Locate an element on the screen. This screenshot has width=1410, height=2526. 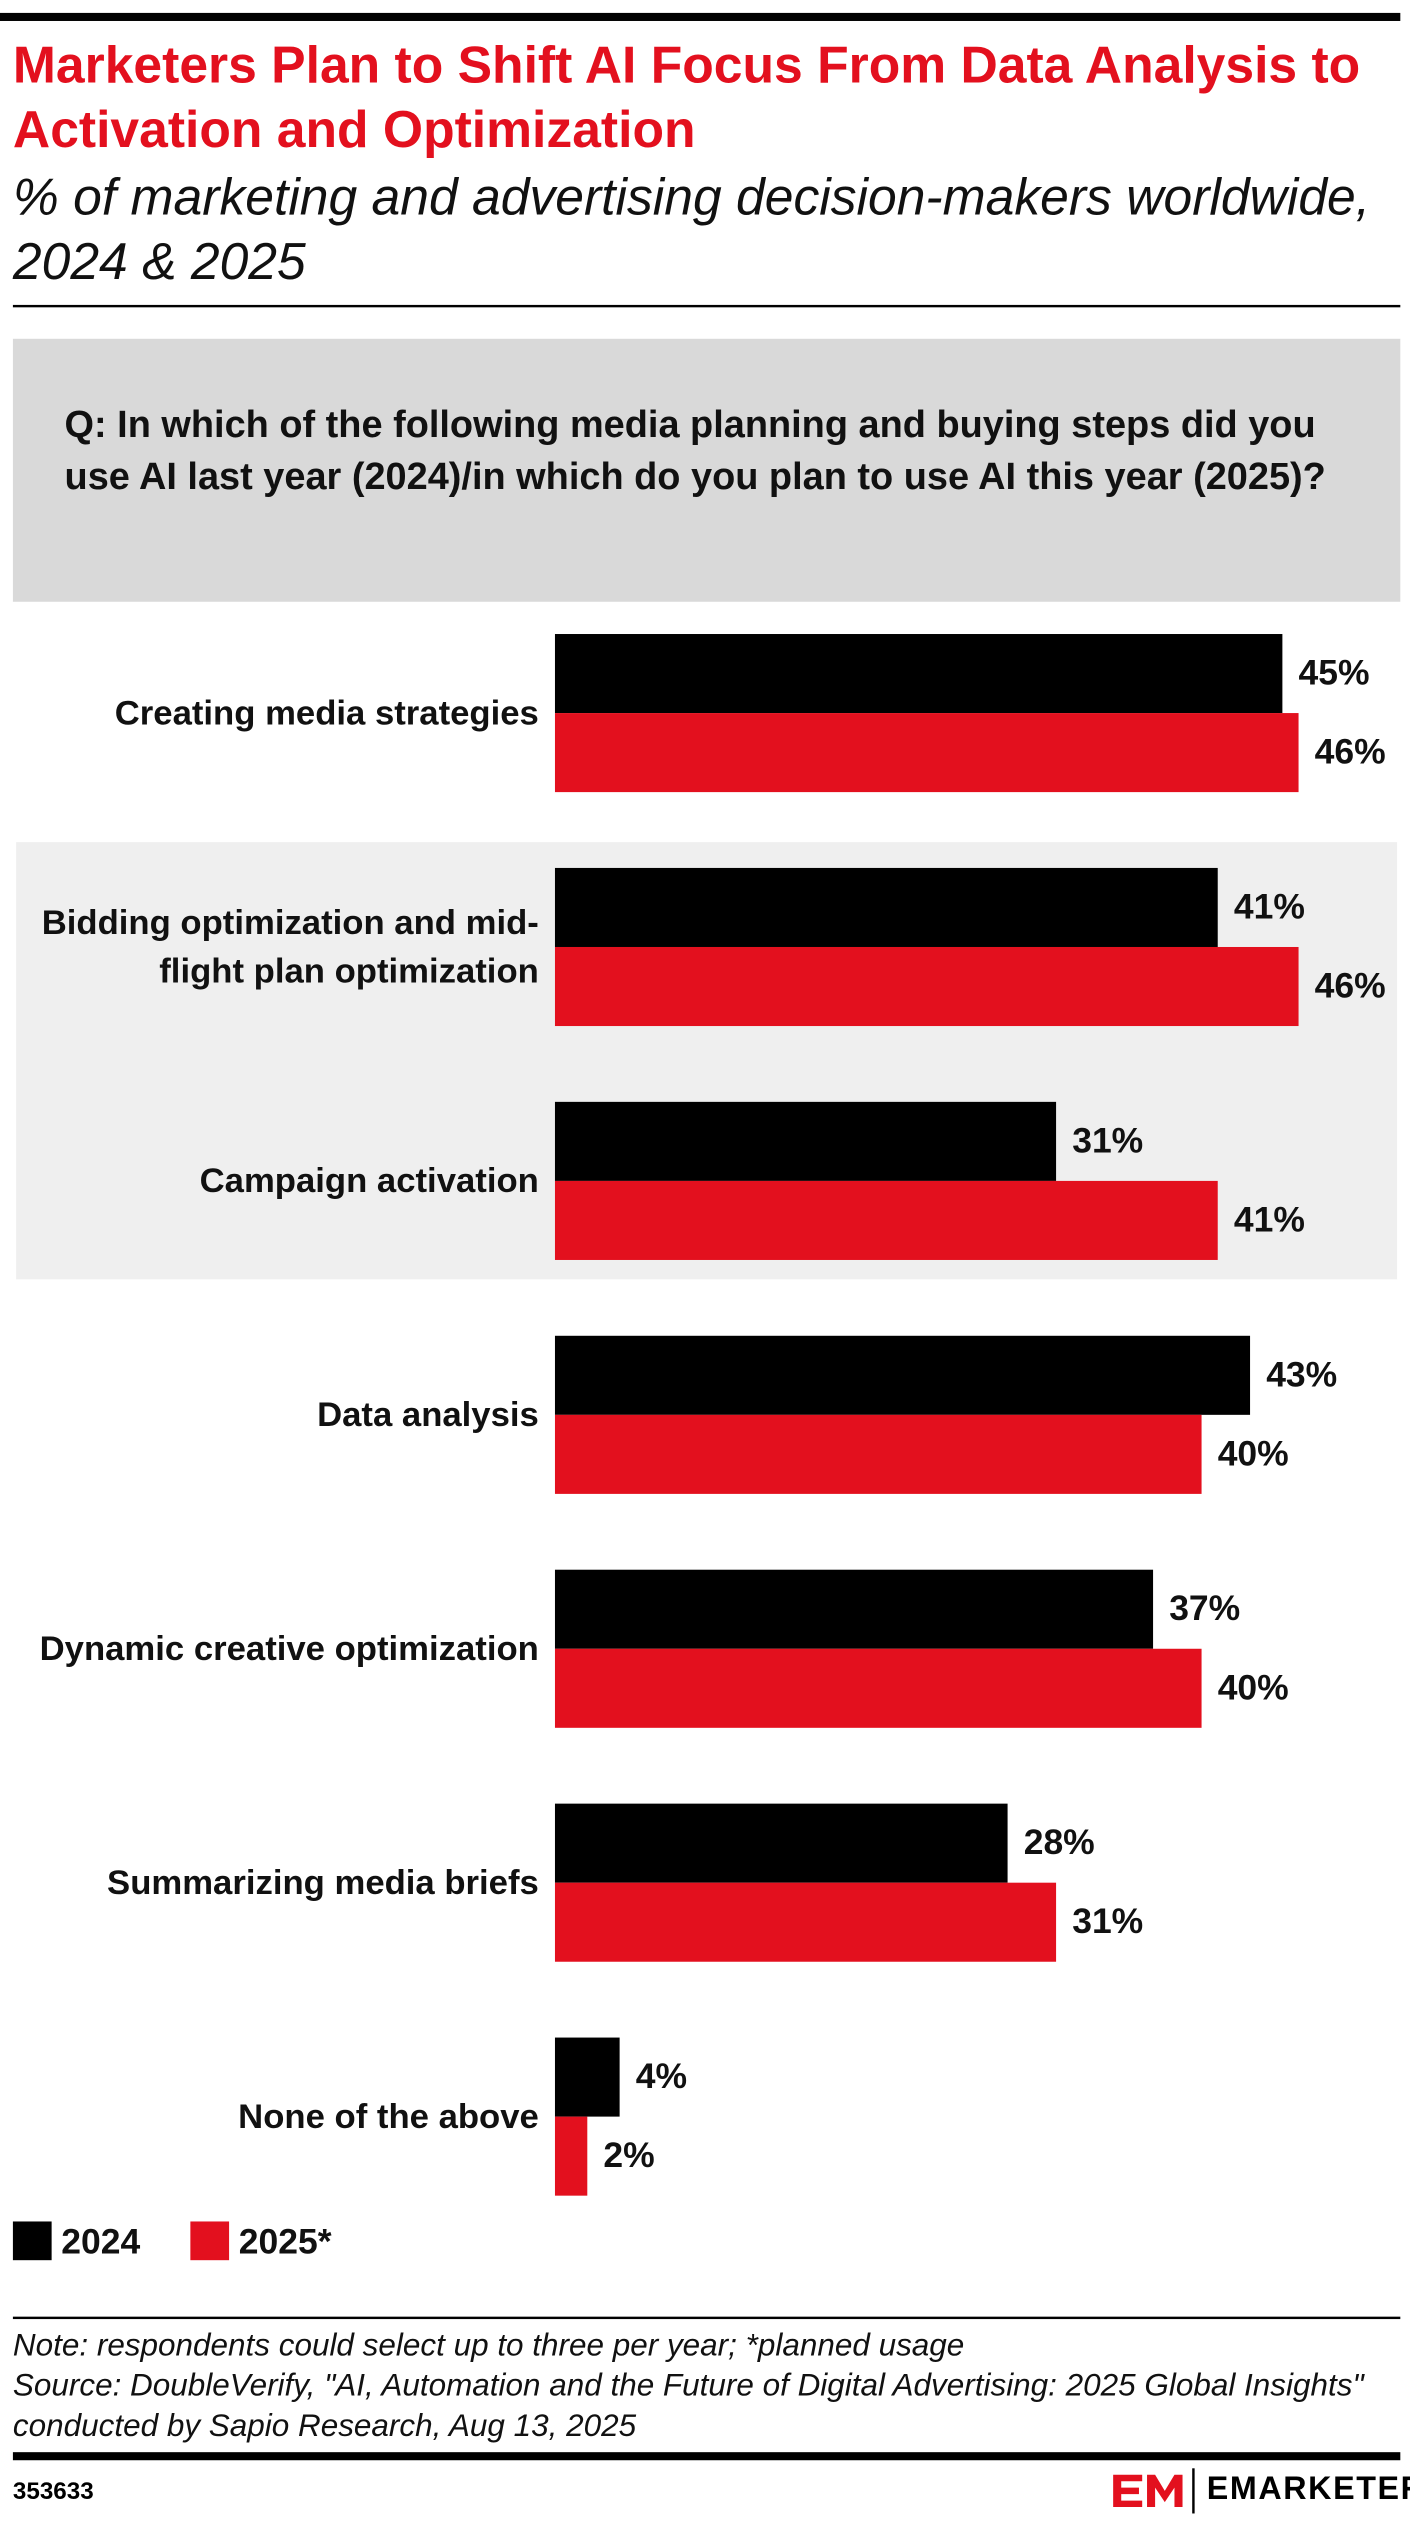
brand: EMARKETER is located at coordinates (1308, 2489).